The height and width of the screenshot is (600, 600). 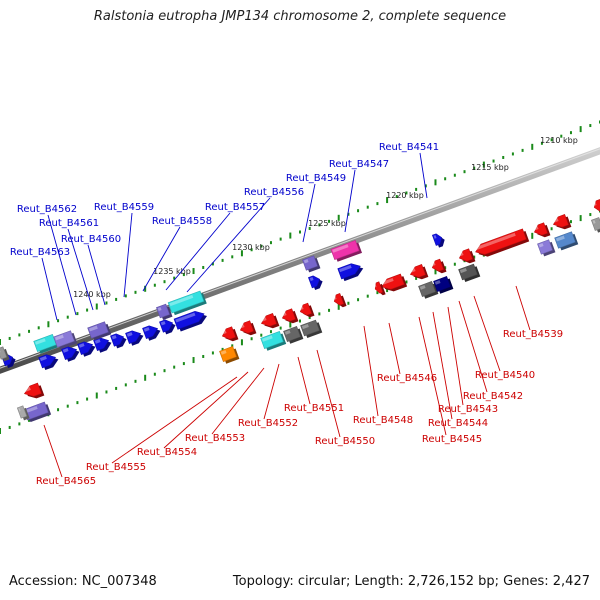 What do you see at coordinates (215, 438) in the screenshot?
I see `reverse-gene-label: Reut_B4553` at bounding box center [215, 438].